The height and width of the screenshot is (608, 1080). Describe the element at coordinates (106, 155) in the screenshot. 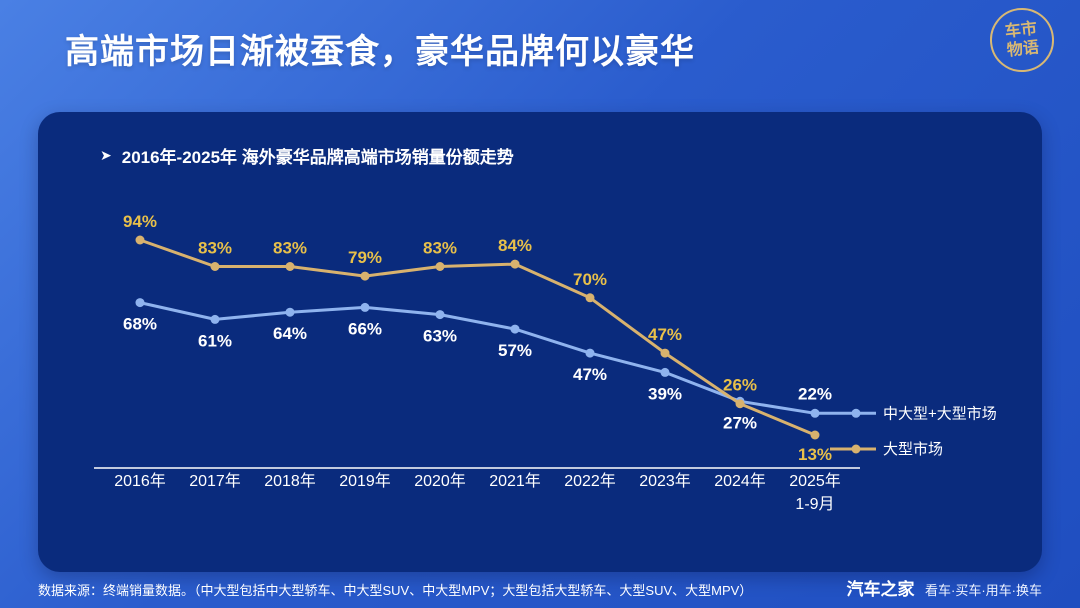

I see `arrow-icon: ➤` at that location.